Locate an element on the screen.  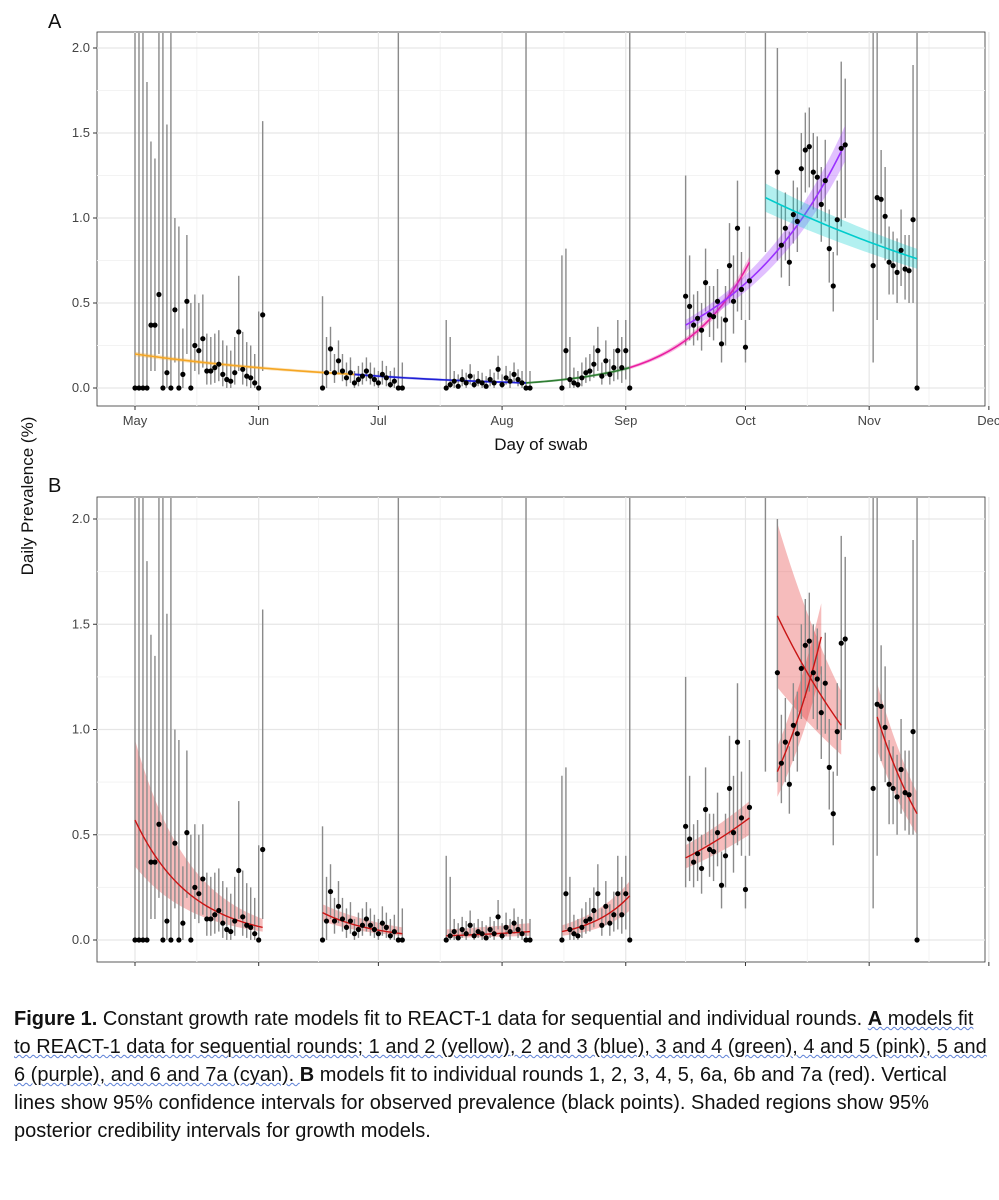
panel-a-x-ticks: May Jun Jul Aug Sep Oct Nov Dec is located at coordinates (561, 417).